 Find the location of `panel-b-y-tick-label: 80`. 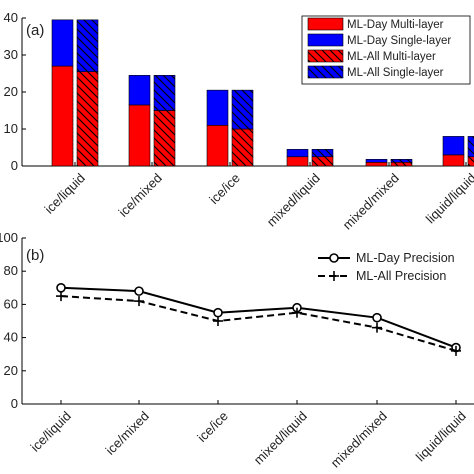

panel-b-y-tick-label: 80 is located at coordinates (11, 270).